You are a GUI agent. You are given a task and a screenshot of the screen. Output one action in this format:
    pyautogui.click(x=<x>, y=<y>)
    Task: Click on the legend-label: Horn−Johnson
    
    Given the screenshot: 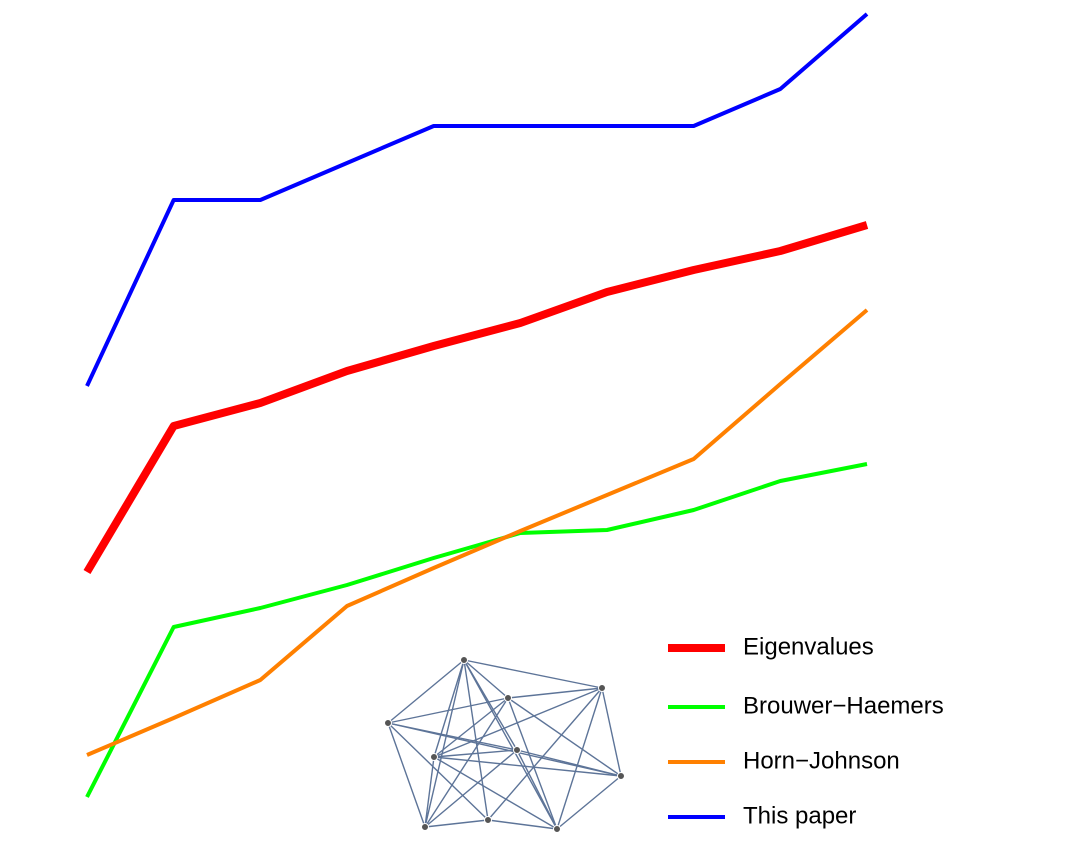 What is the action you would take?
    pyautogui.click(x=821, y=760)
    